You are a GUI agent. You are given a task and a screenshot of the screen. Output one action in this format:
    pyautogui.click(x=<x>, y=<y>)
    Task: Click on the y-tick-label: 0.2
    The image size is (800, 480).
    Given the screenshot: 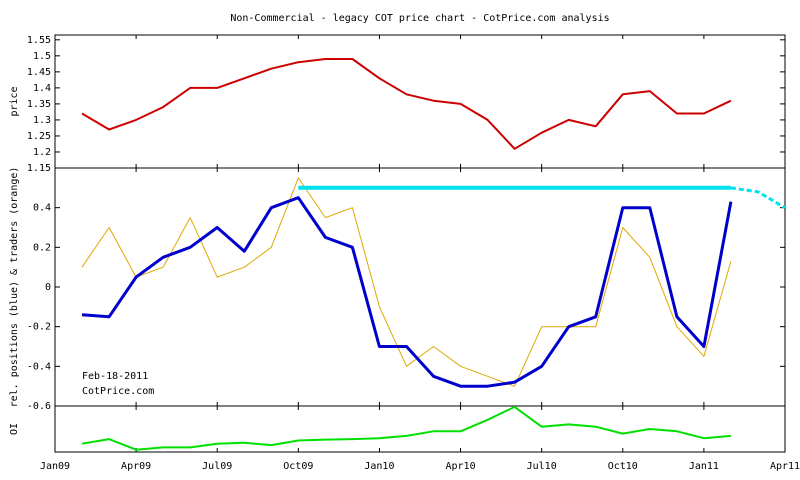 What is the action you would take?
    pyautogui.click(x=42, y=247)
    